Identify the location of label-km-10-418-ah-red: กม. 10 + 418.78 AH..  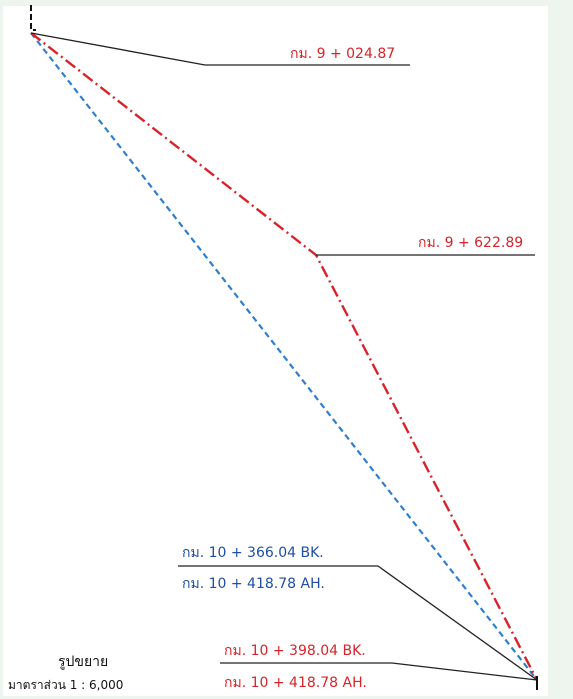
(295, 683).